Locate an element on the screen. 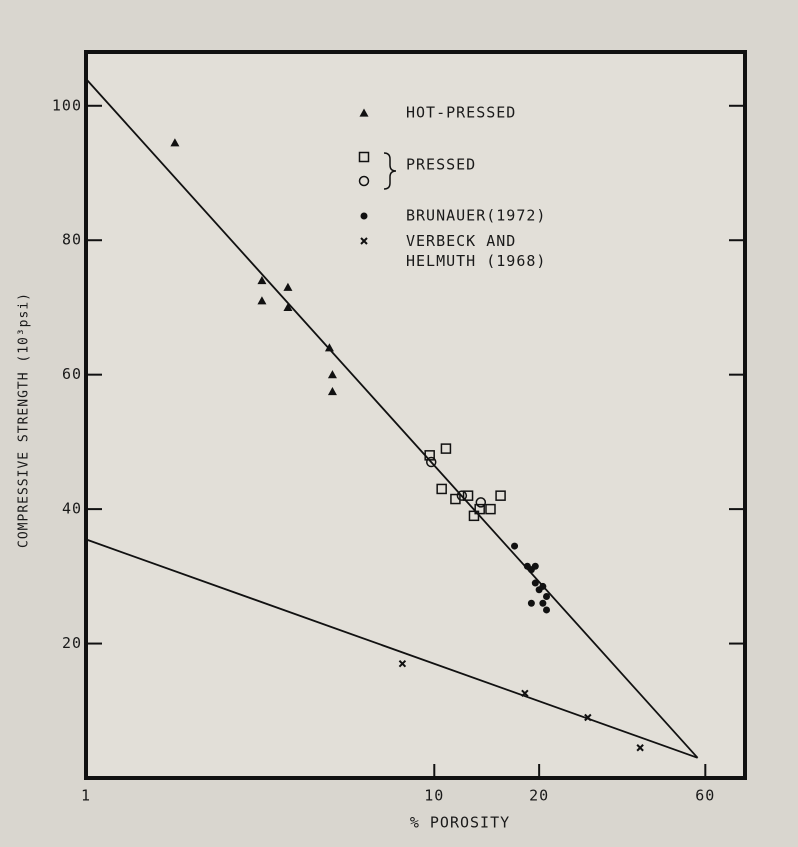  legend-label: BRUNAUER(1972) is located at coordinates (476, 216).